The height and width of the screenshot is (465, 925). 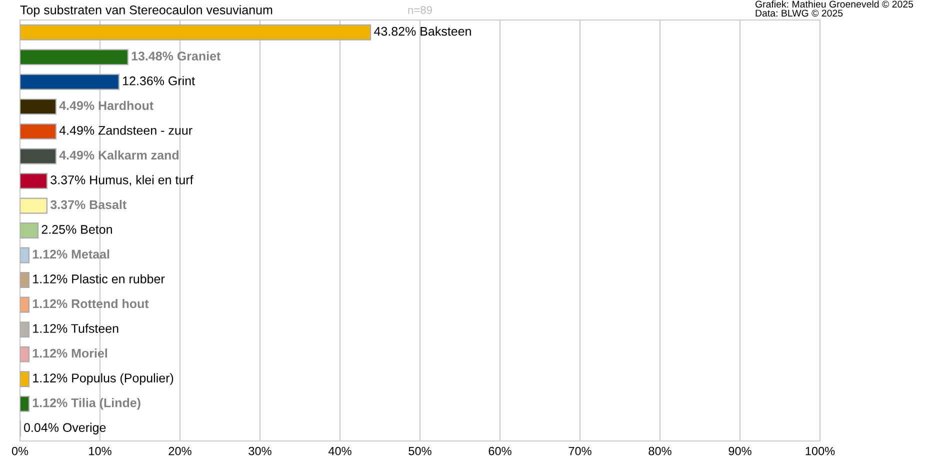 I want to click on data-label: 1.12% Metaal, so click(x=71, y=254).